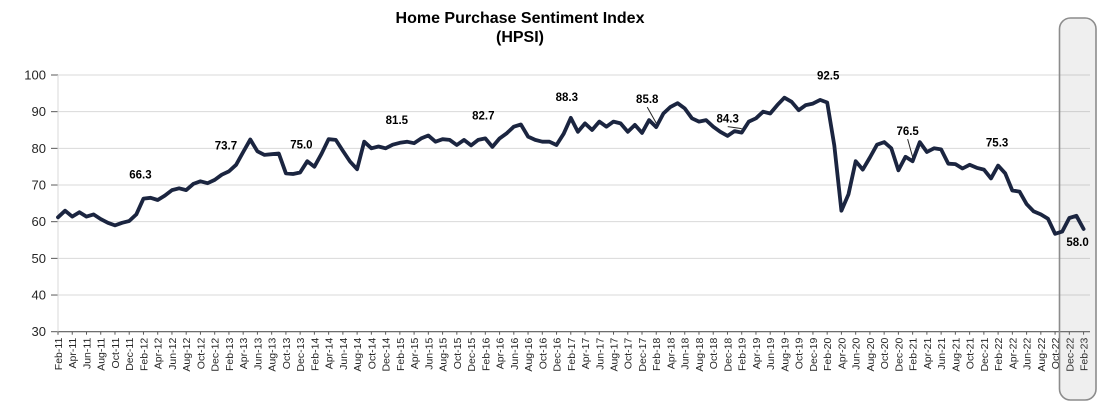 This screenshot has height=415, width=1099. I want to click on y-tick-label: 100, so click(35, 75).